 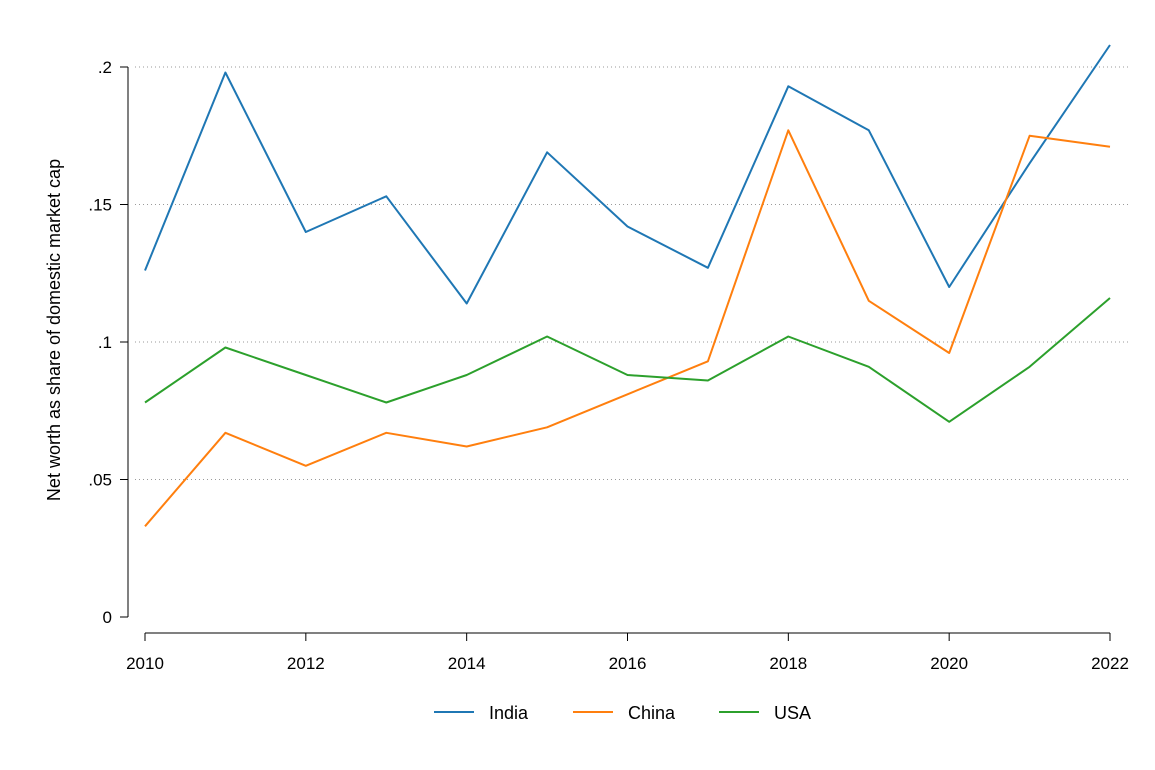 What do you see at coordinates (105, 342) in the screenshot?
I see `y-tick-label: .1` at bounding box center [105, 342].